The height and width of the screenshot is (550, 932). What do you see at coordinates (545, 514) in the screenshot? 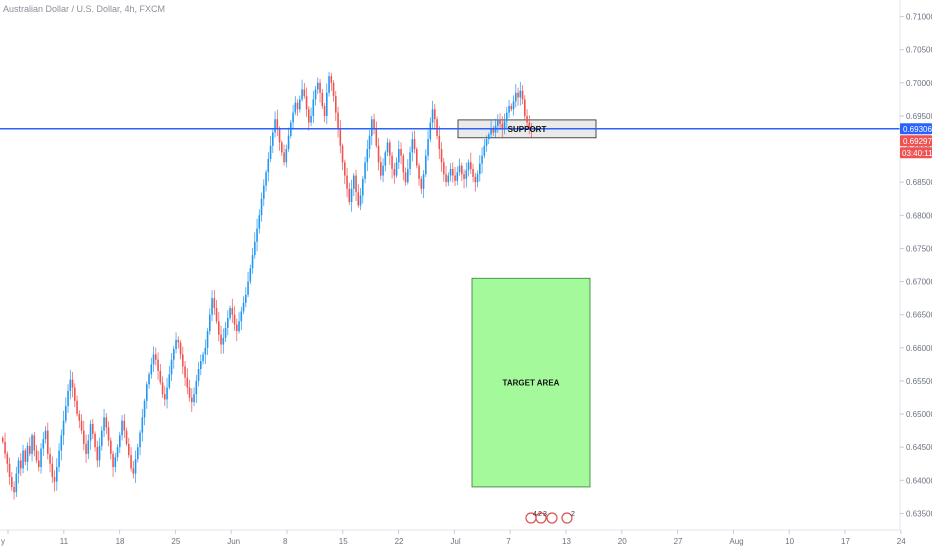
I see `event-count: 3` at bounding box center [545, 514].